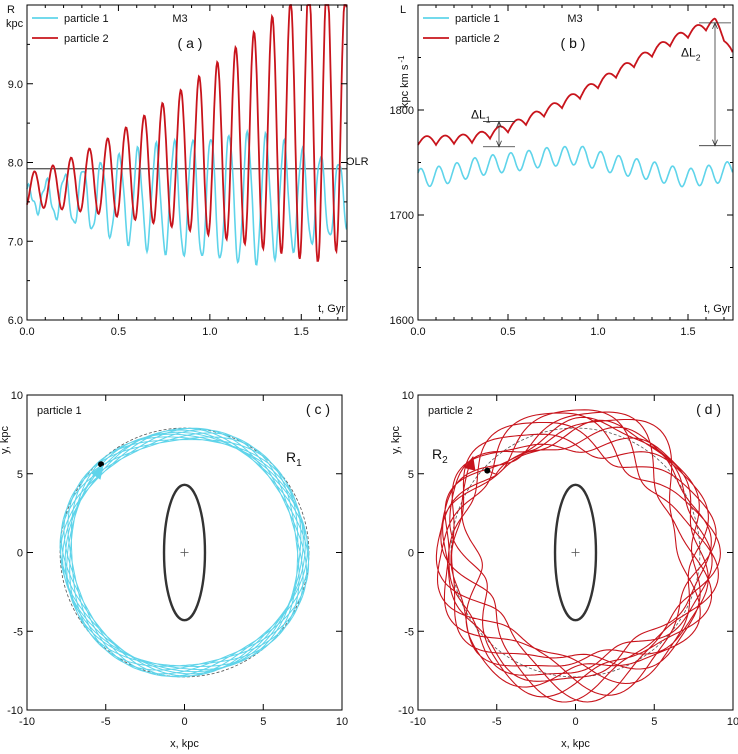  Describe the element at coordinates (481, 116) in the screenshot. I see `delta-l1-label: ΔL1` at that location.